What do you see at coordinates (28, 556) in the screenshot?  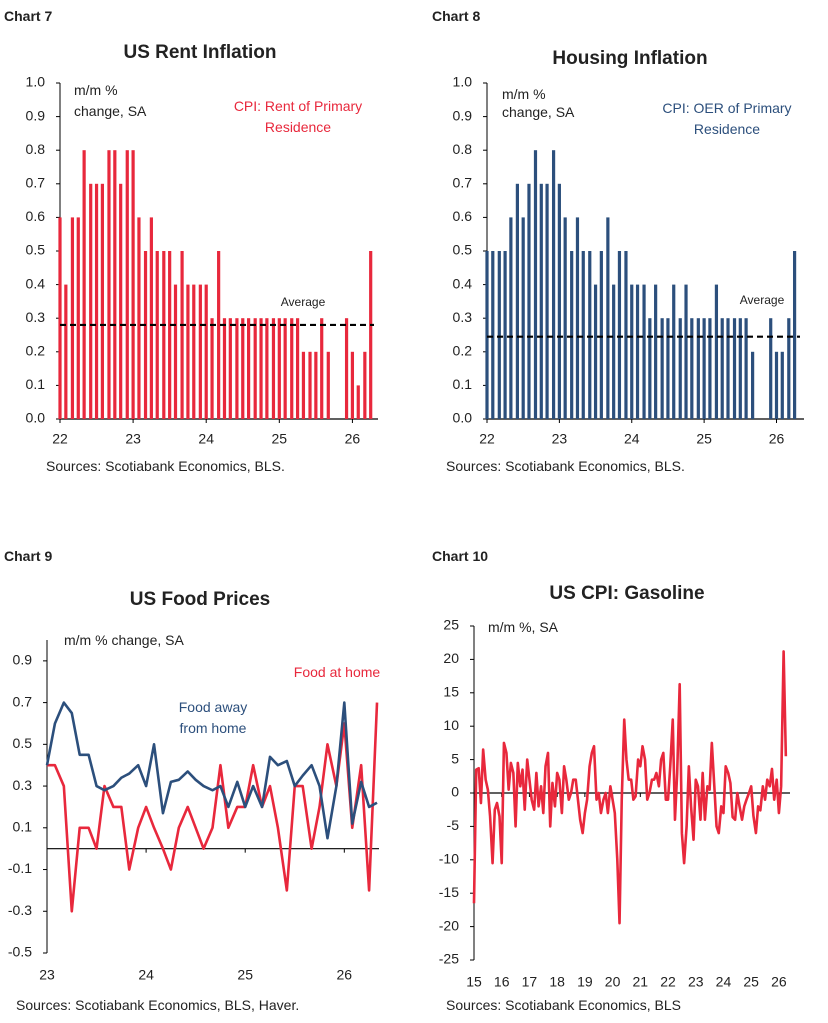 I see `chart-label: Chart 9` at bounding box center [28, 556].